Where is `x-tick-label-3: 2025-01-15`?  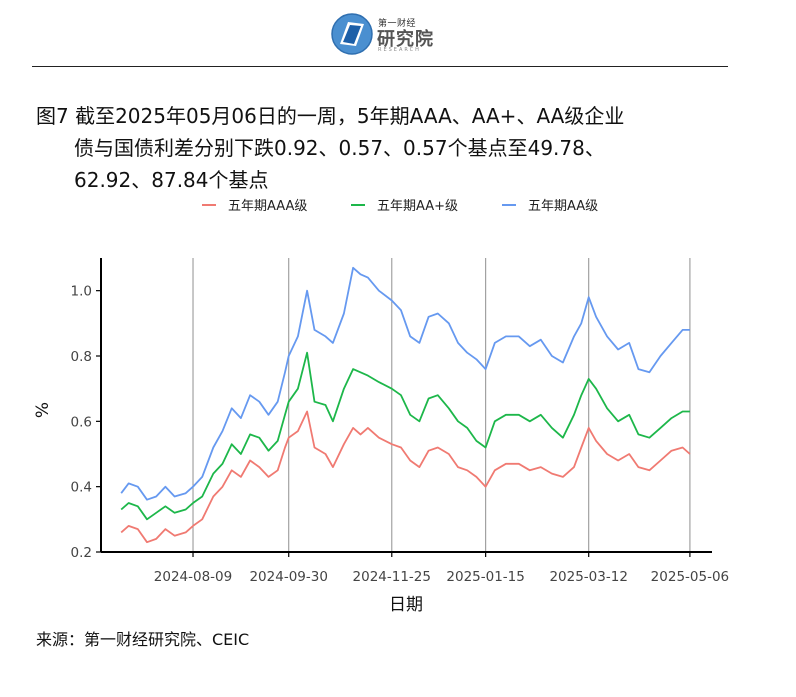 x-tick-label-3: 2025-01-15 is located at coordinates (485, 577).